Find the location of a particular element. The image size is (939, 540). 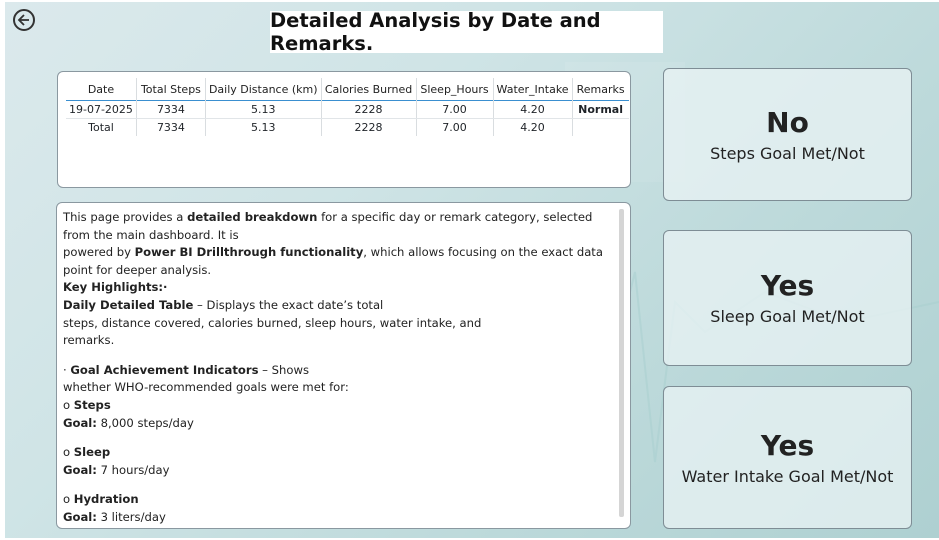

page-title: Detailed Analysis by Date and Remarks. is located at coordinates (435, 32).